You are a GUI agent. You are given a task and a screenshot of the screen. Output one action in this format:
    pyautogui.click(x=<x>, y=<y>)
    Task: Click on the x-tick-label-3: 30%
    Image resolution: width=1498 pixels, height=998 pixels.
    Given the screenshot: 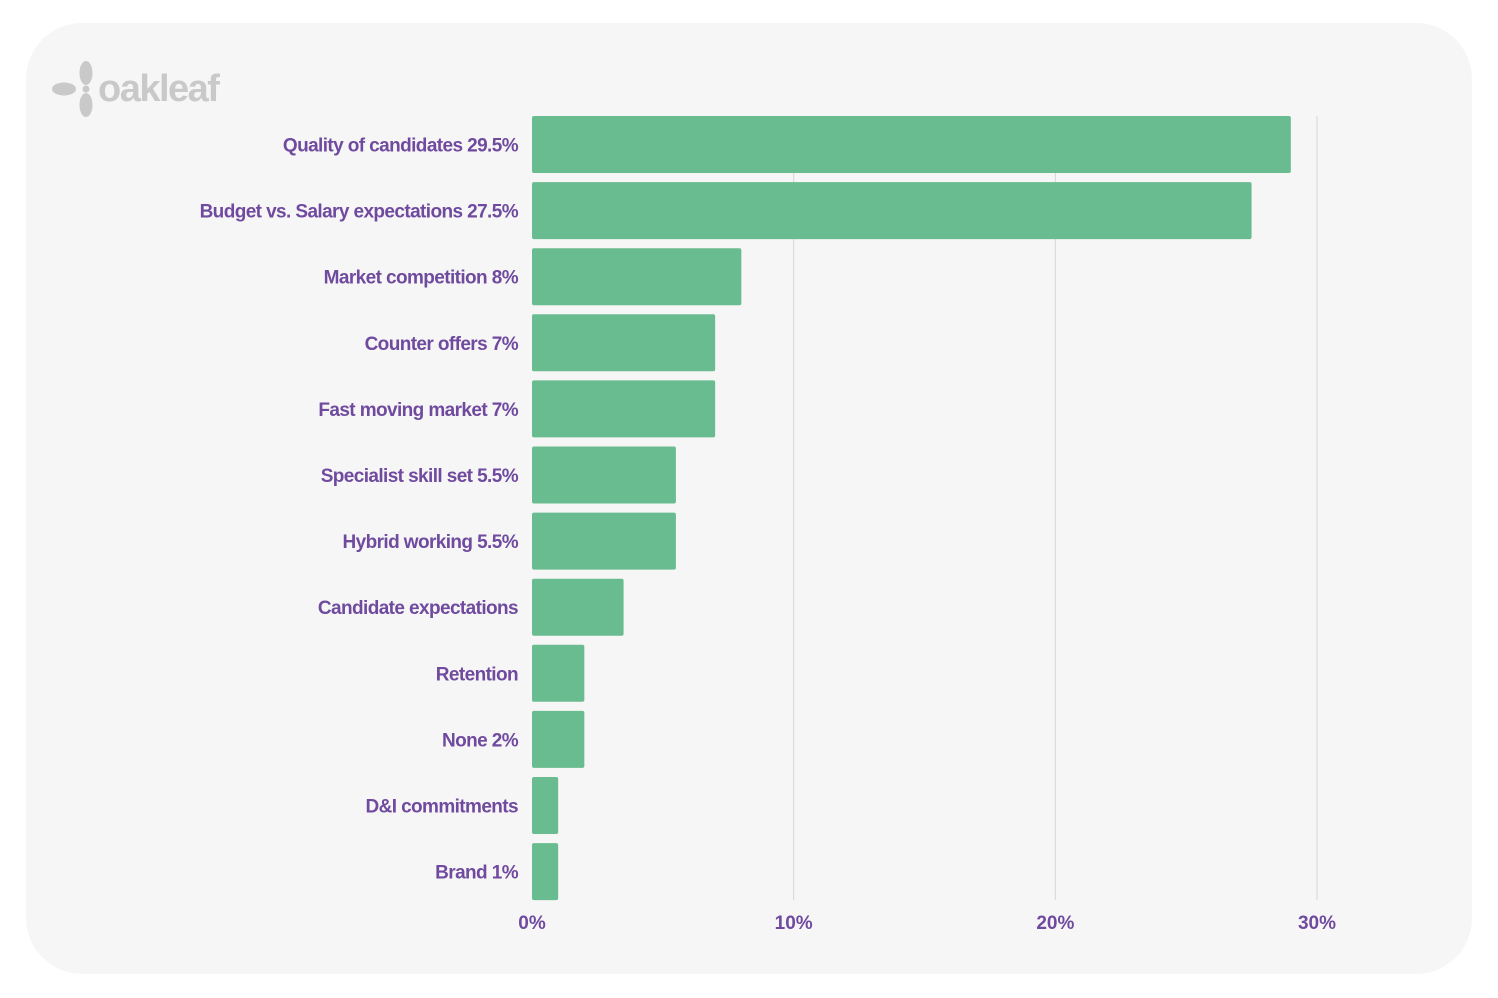 What is the action you would take?
    pyautogui.click(x=1317, y=923)
    